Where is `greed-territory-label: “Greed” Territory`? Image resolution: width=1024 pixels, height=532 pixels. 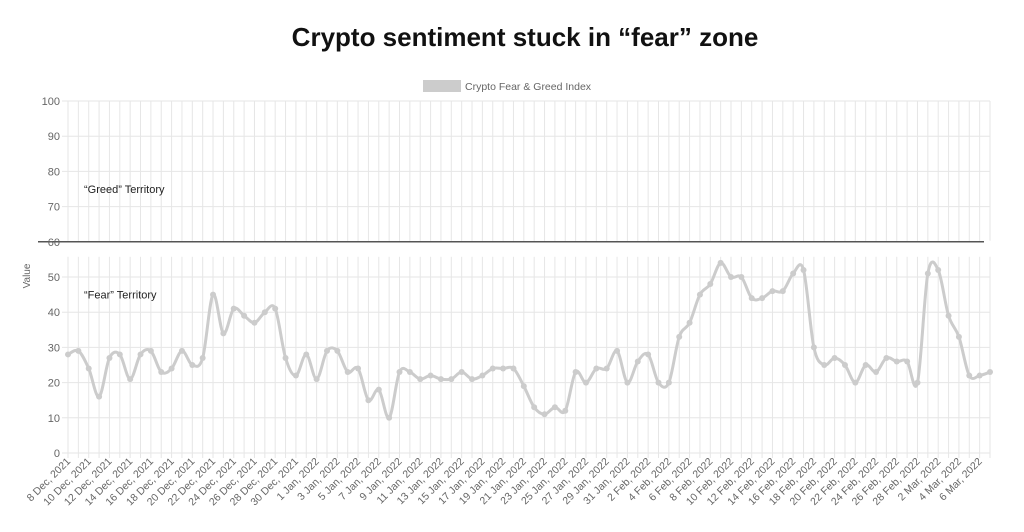 greed-territory-label: “Greed” Territory is located at coordinates (124, 190).